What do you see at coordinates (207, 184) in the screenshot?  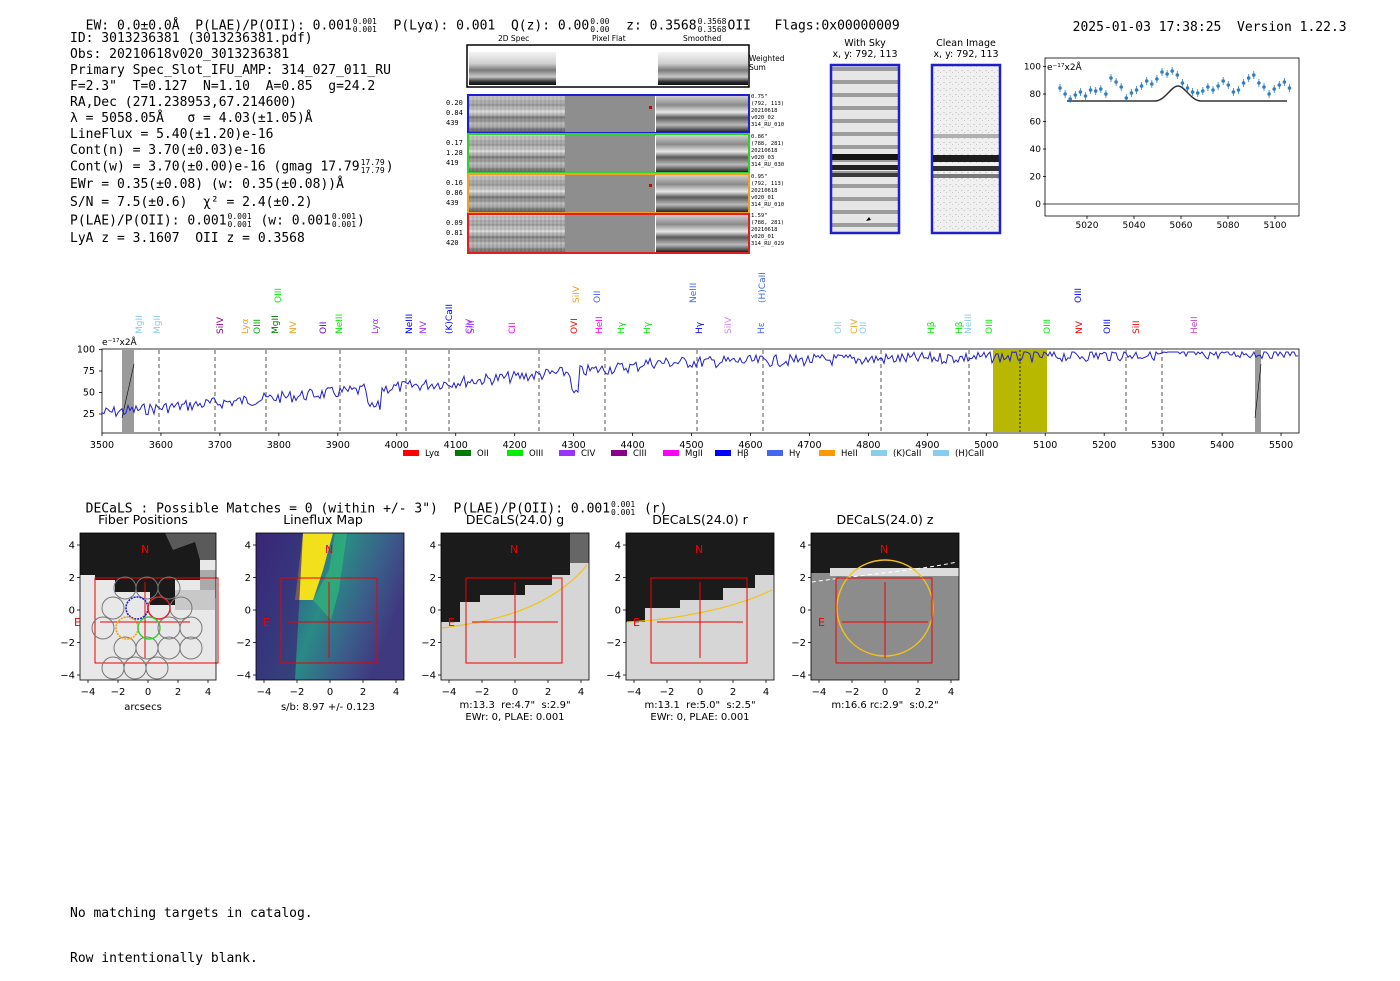 I see `info-ewr: EWr = 0.35(±0.08) (w: 0.35(±0.08))Å` at bounding box center [207, 184].